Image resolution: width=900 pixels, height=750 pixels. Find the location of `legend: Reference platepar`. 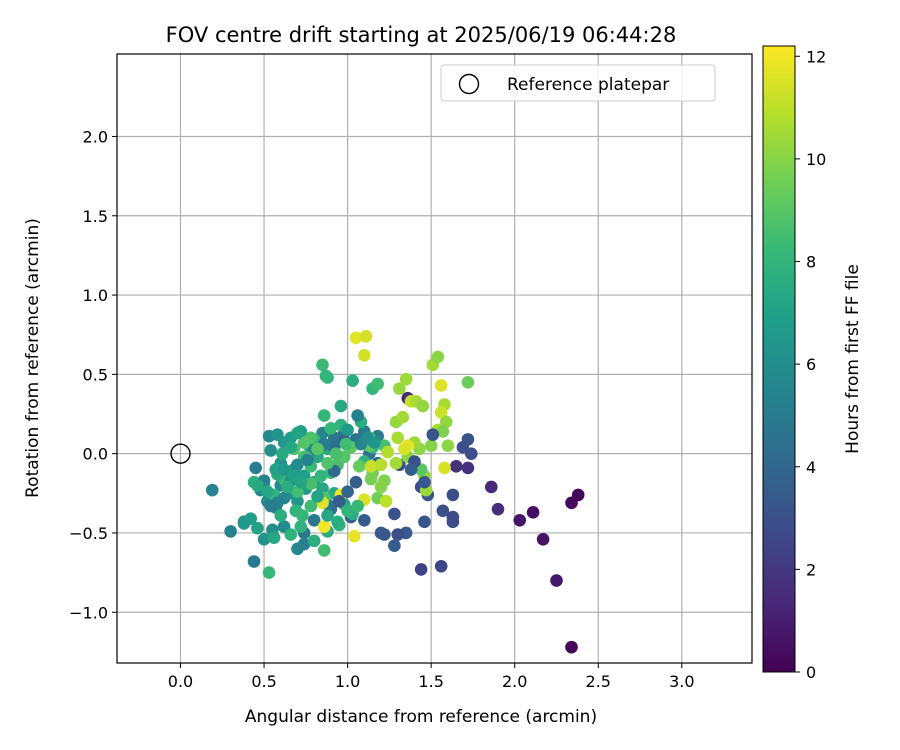

legend: Reference platepar is located at coordinates (578, 83).